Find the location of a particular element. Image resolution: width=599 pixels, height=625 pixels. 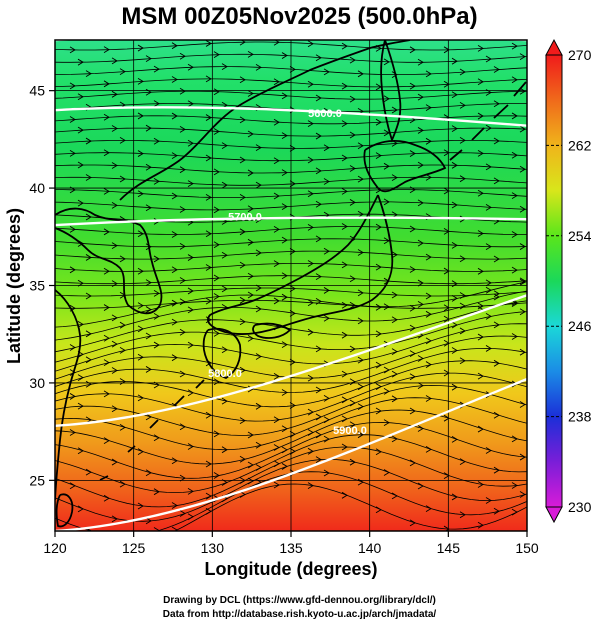

x-tick-label: 145 is located at coordinates (449, 548).